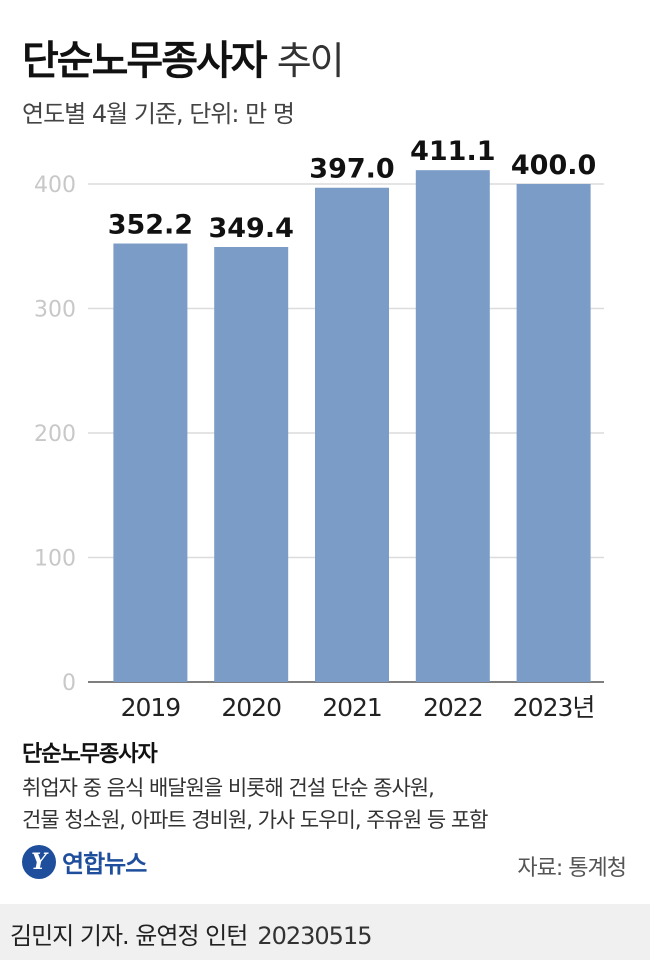 Image resolution: width=650 pixels, height=960 pixels. Describe the element at coordinates (39, 861) in the screenshot. I see `yonhap-logo-icon: Y` at that location.